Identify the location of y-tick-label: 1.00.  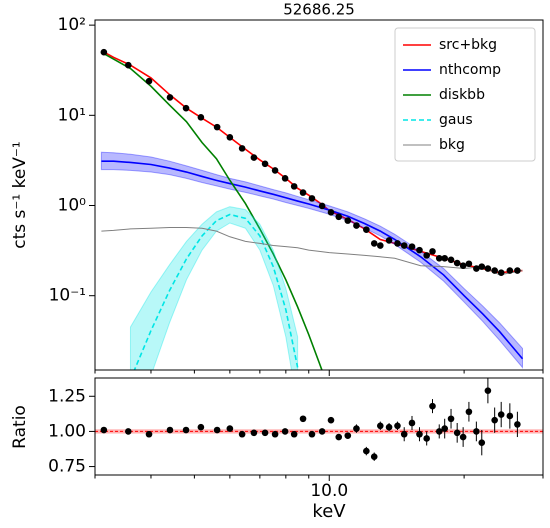
(67, 431).